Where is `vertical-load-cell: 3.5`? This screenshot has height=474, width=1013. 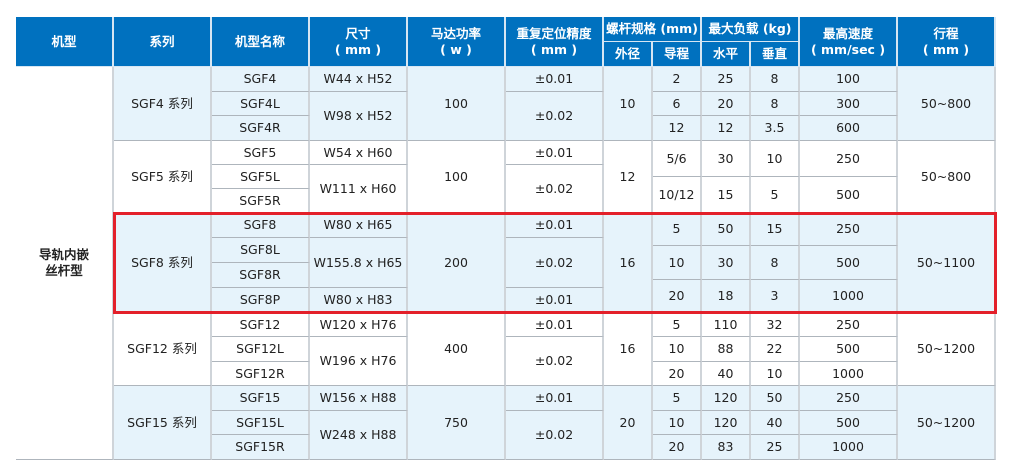
vertical-load-cell: 3.5 is located at coordinates (775, 128).